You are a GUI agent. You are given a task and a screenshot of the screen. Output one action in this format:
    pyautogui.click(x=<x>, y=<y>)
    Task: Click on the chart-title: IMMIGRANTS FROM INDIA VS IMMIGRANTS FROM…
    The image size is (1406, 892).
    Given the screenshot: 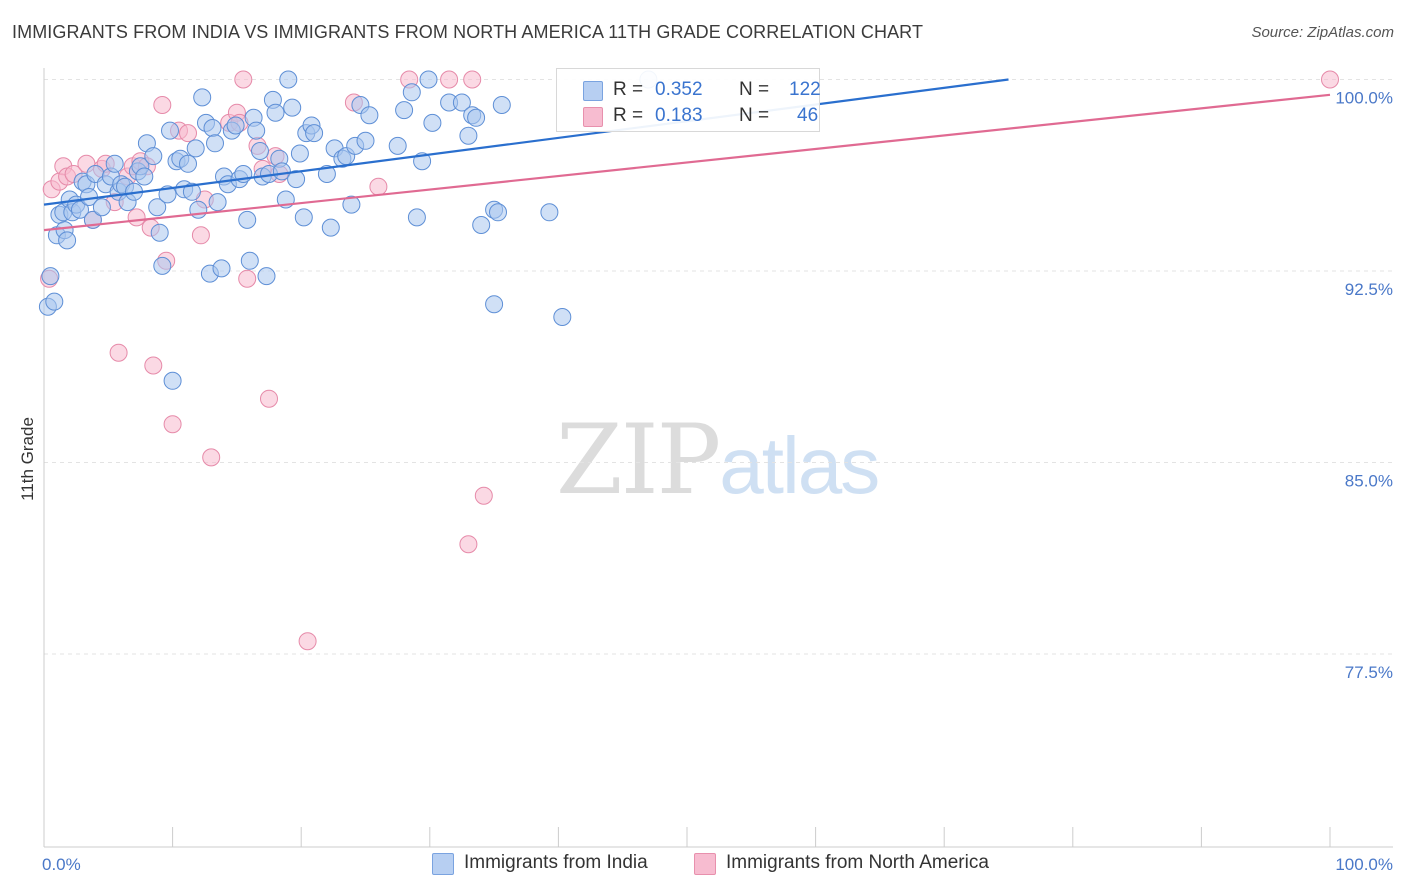 What is the action you would take?
    pyautogui.click(x=468, y=32)
    